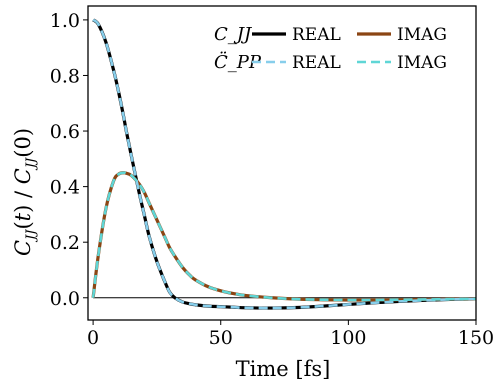  Describe the element at coordinates (316, 35) in the screenshot. I see `legend-label-0-0: REAL` at that location.